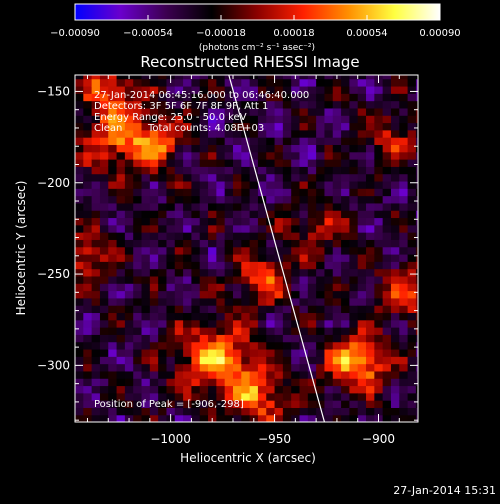 This screenshot has height=504, width=500. Describe the element at coordinates (378, 439) in the screenshot. I see `x-tick-label: −900` at that location.